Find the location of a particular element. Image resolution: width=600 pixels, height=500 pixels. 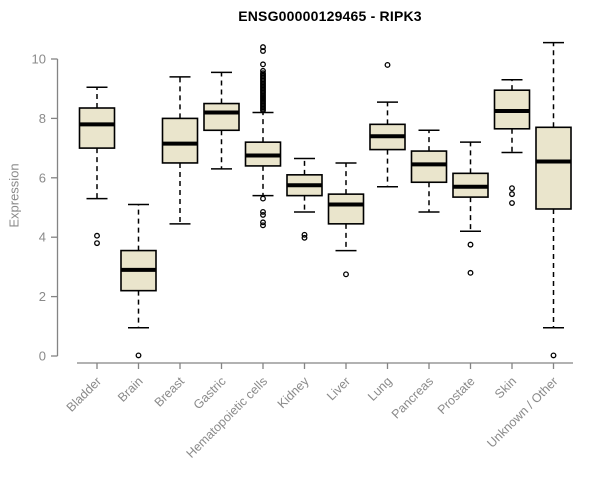

x-tick-label: Gastric is located at coordinates (210, 393).